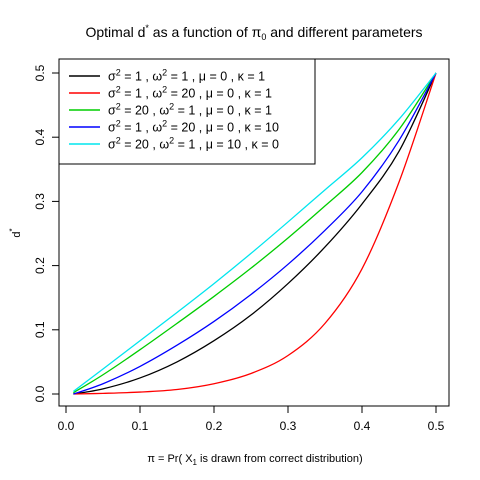 The width and height of the screenshot is (480, 480). Describe the element at coordinates (40, 137) in the screenshot. I see `y-tick-label: 0.4` at that location.